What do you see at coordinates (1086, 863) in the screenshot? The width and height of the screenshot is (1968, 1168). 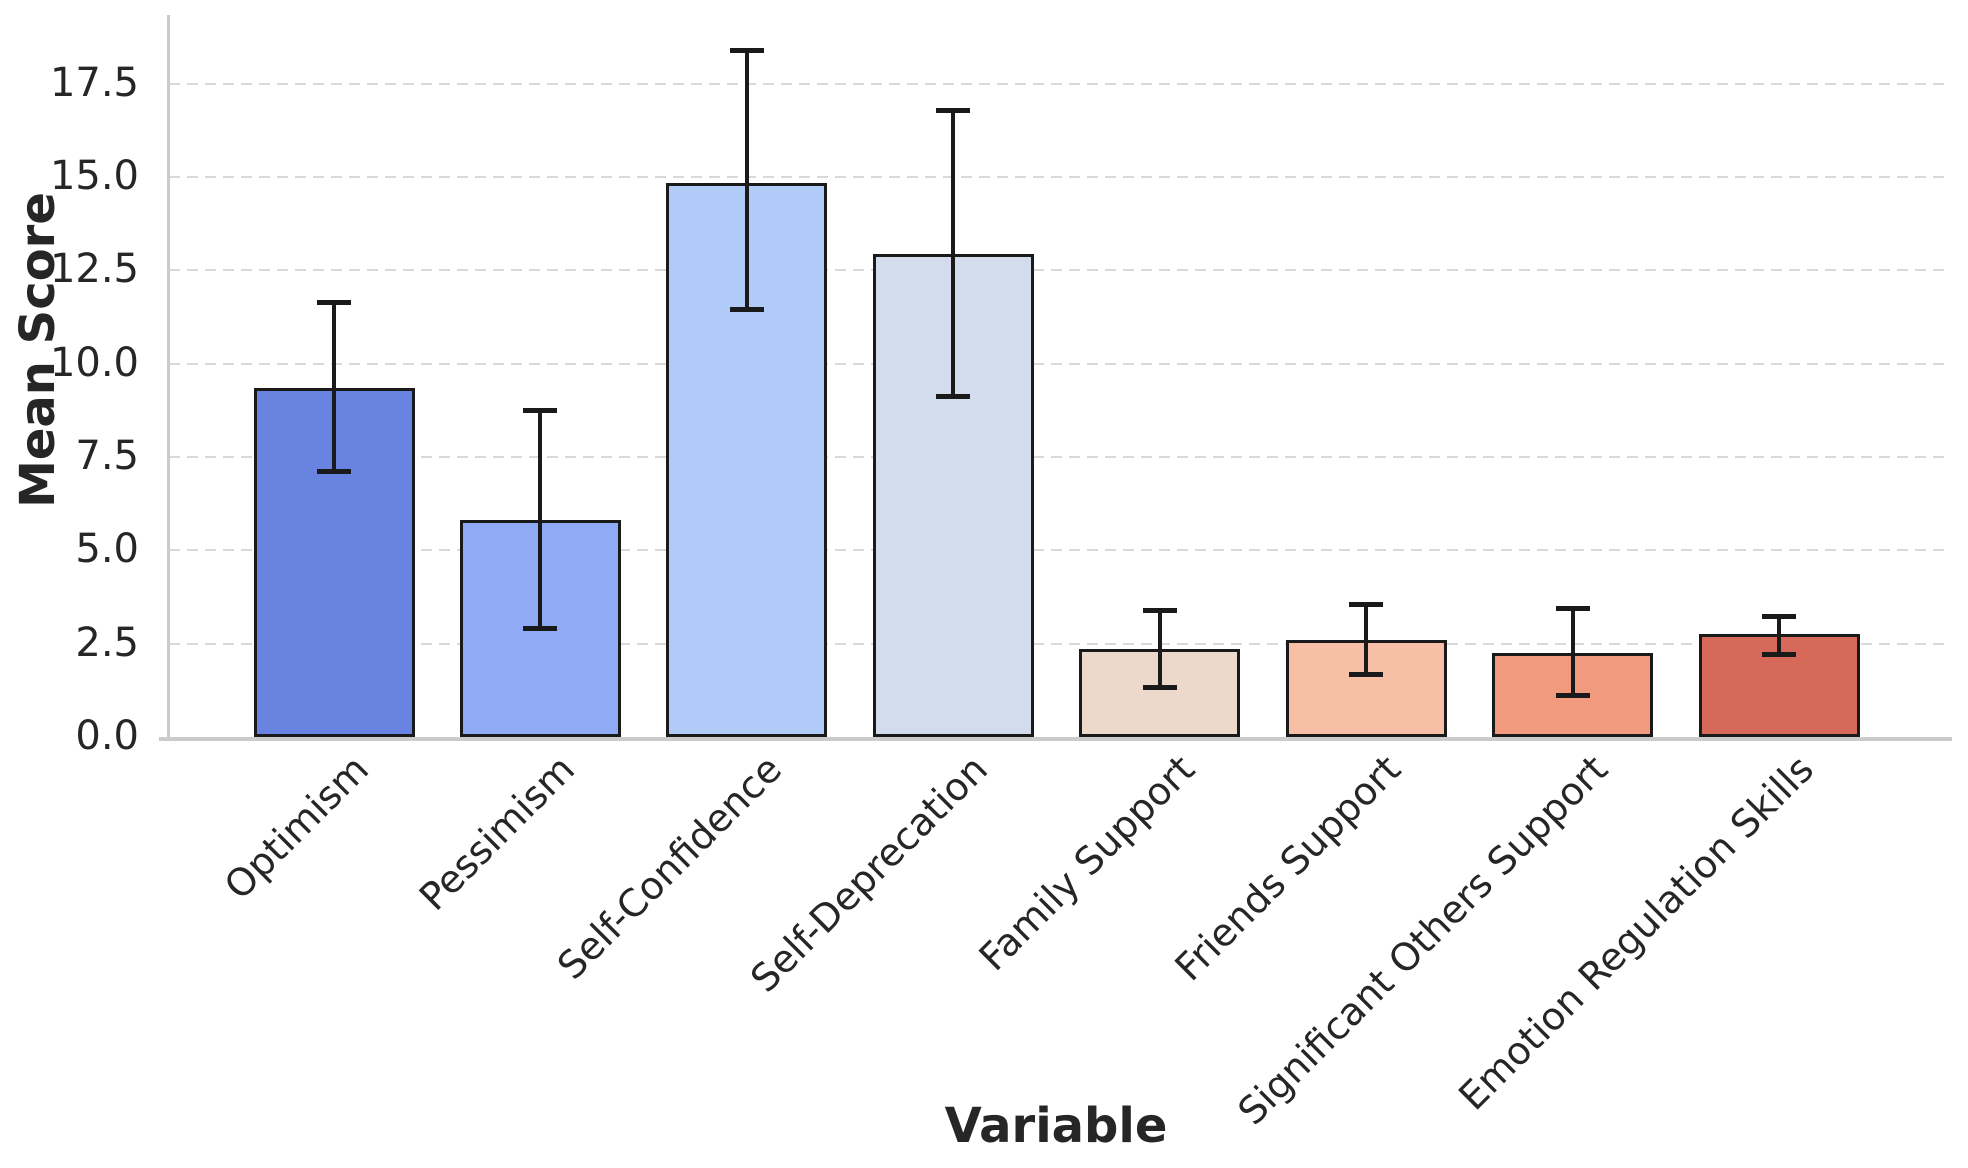 I see `x-tick-label-family-support: Family Support` at bounding box center [1086, 863].